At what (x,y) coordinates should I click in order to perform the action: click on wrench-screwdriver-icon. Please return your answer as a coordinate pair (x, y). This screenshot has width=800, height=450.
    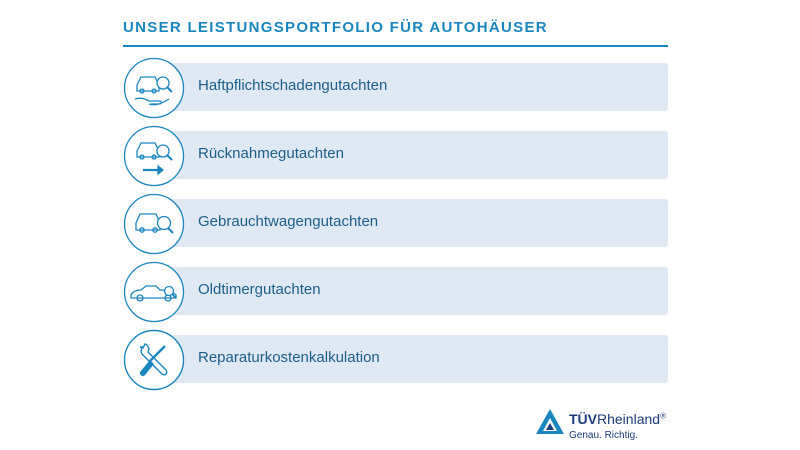
    Looking at the image, I should click on (154, 360).